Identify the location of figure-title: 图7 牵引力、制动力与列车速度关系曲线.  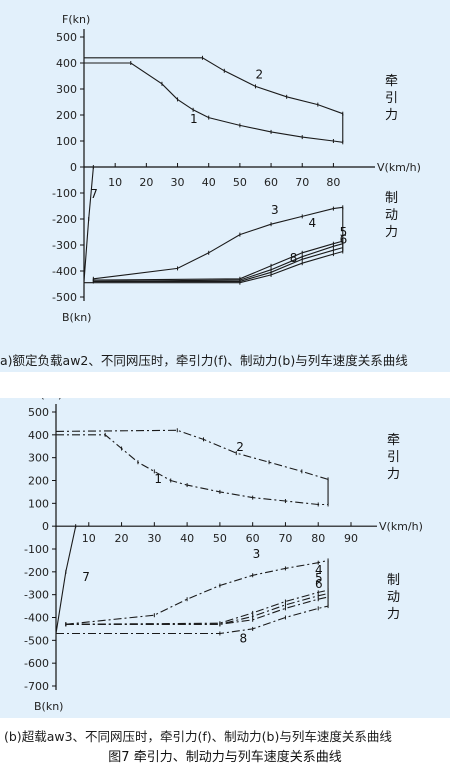
(225, 757).